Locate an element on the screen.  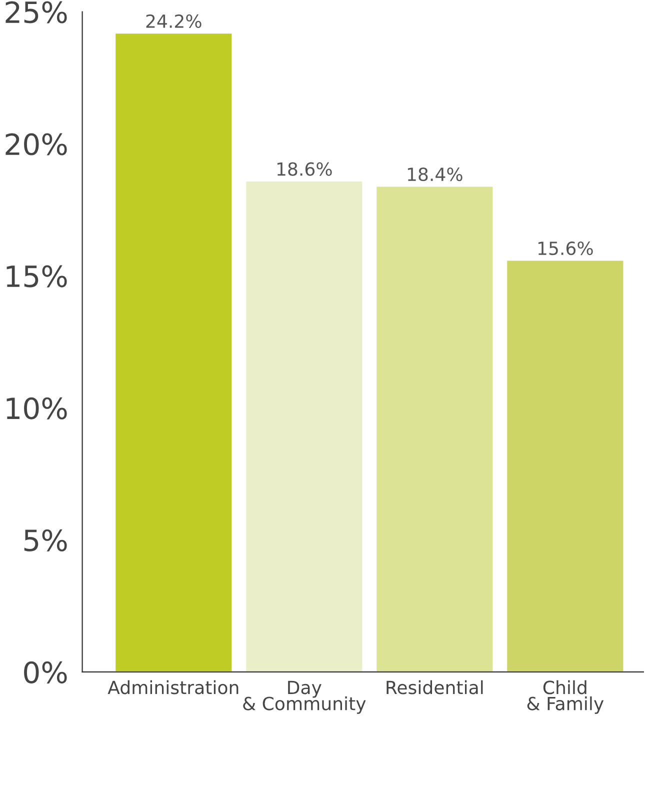
y-tick-label: 20% is located at coordinates (36, 144).